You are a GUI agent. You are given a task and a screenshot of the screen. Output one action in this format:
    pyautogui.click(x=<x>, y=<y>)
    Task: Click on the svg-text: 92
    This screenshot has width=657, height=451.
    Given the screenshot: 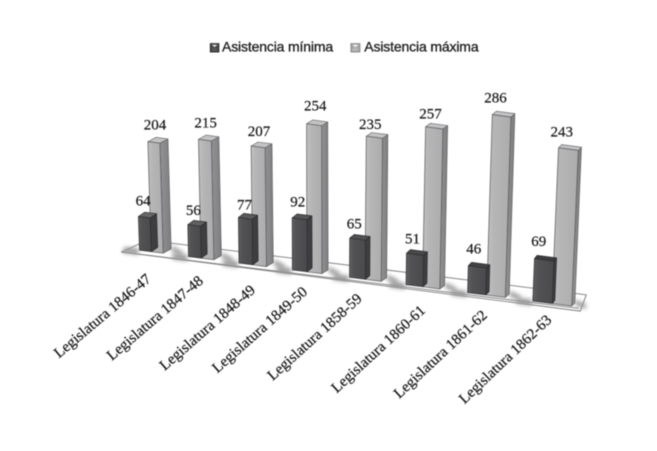 What is the action you would take?
    pyautogui.click(x=297, y=203)
    